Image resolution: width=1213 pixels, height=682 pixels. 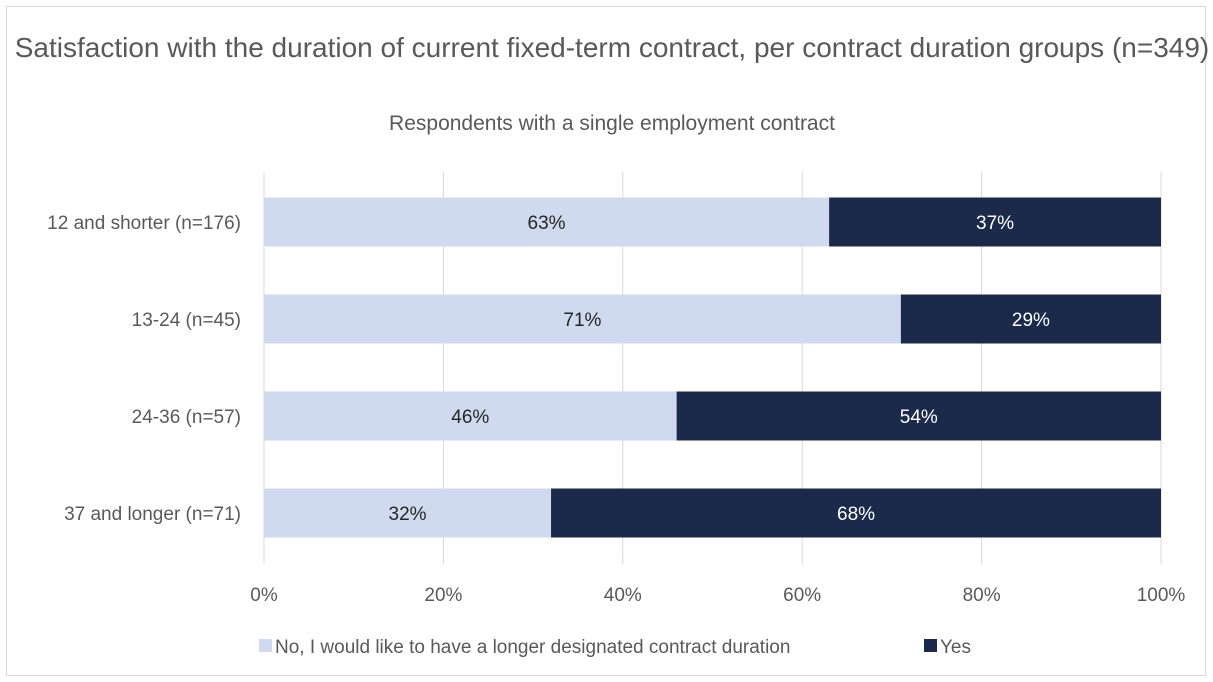 I want to click on data-label: 32%, so click(x=408, y=514).